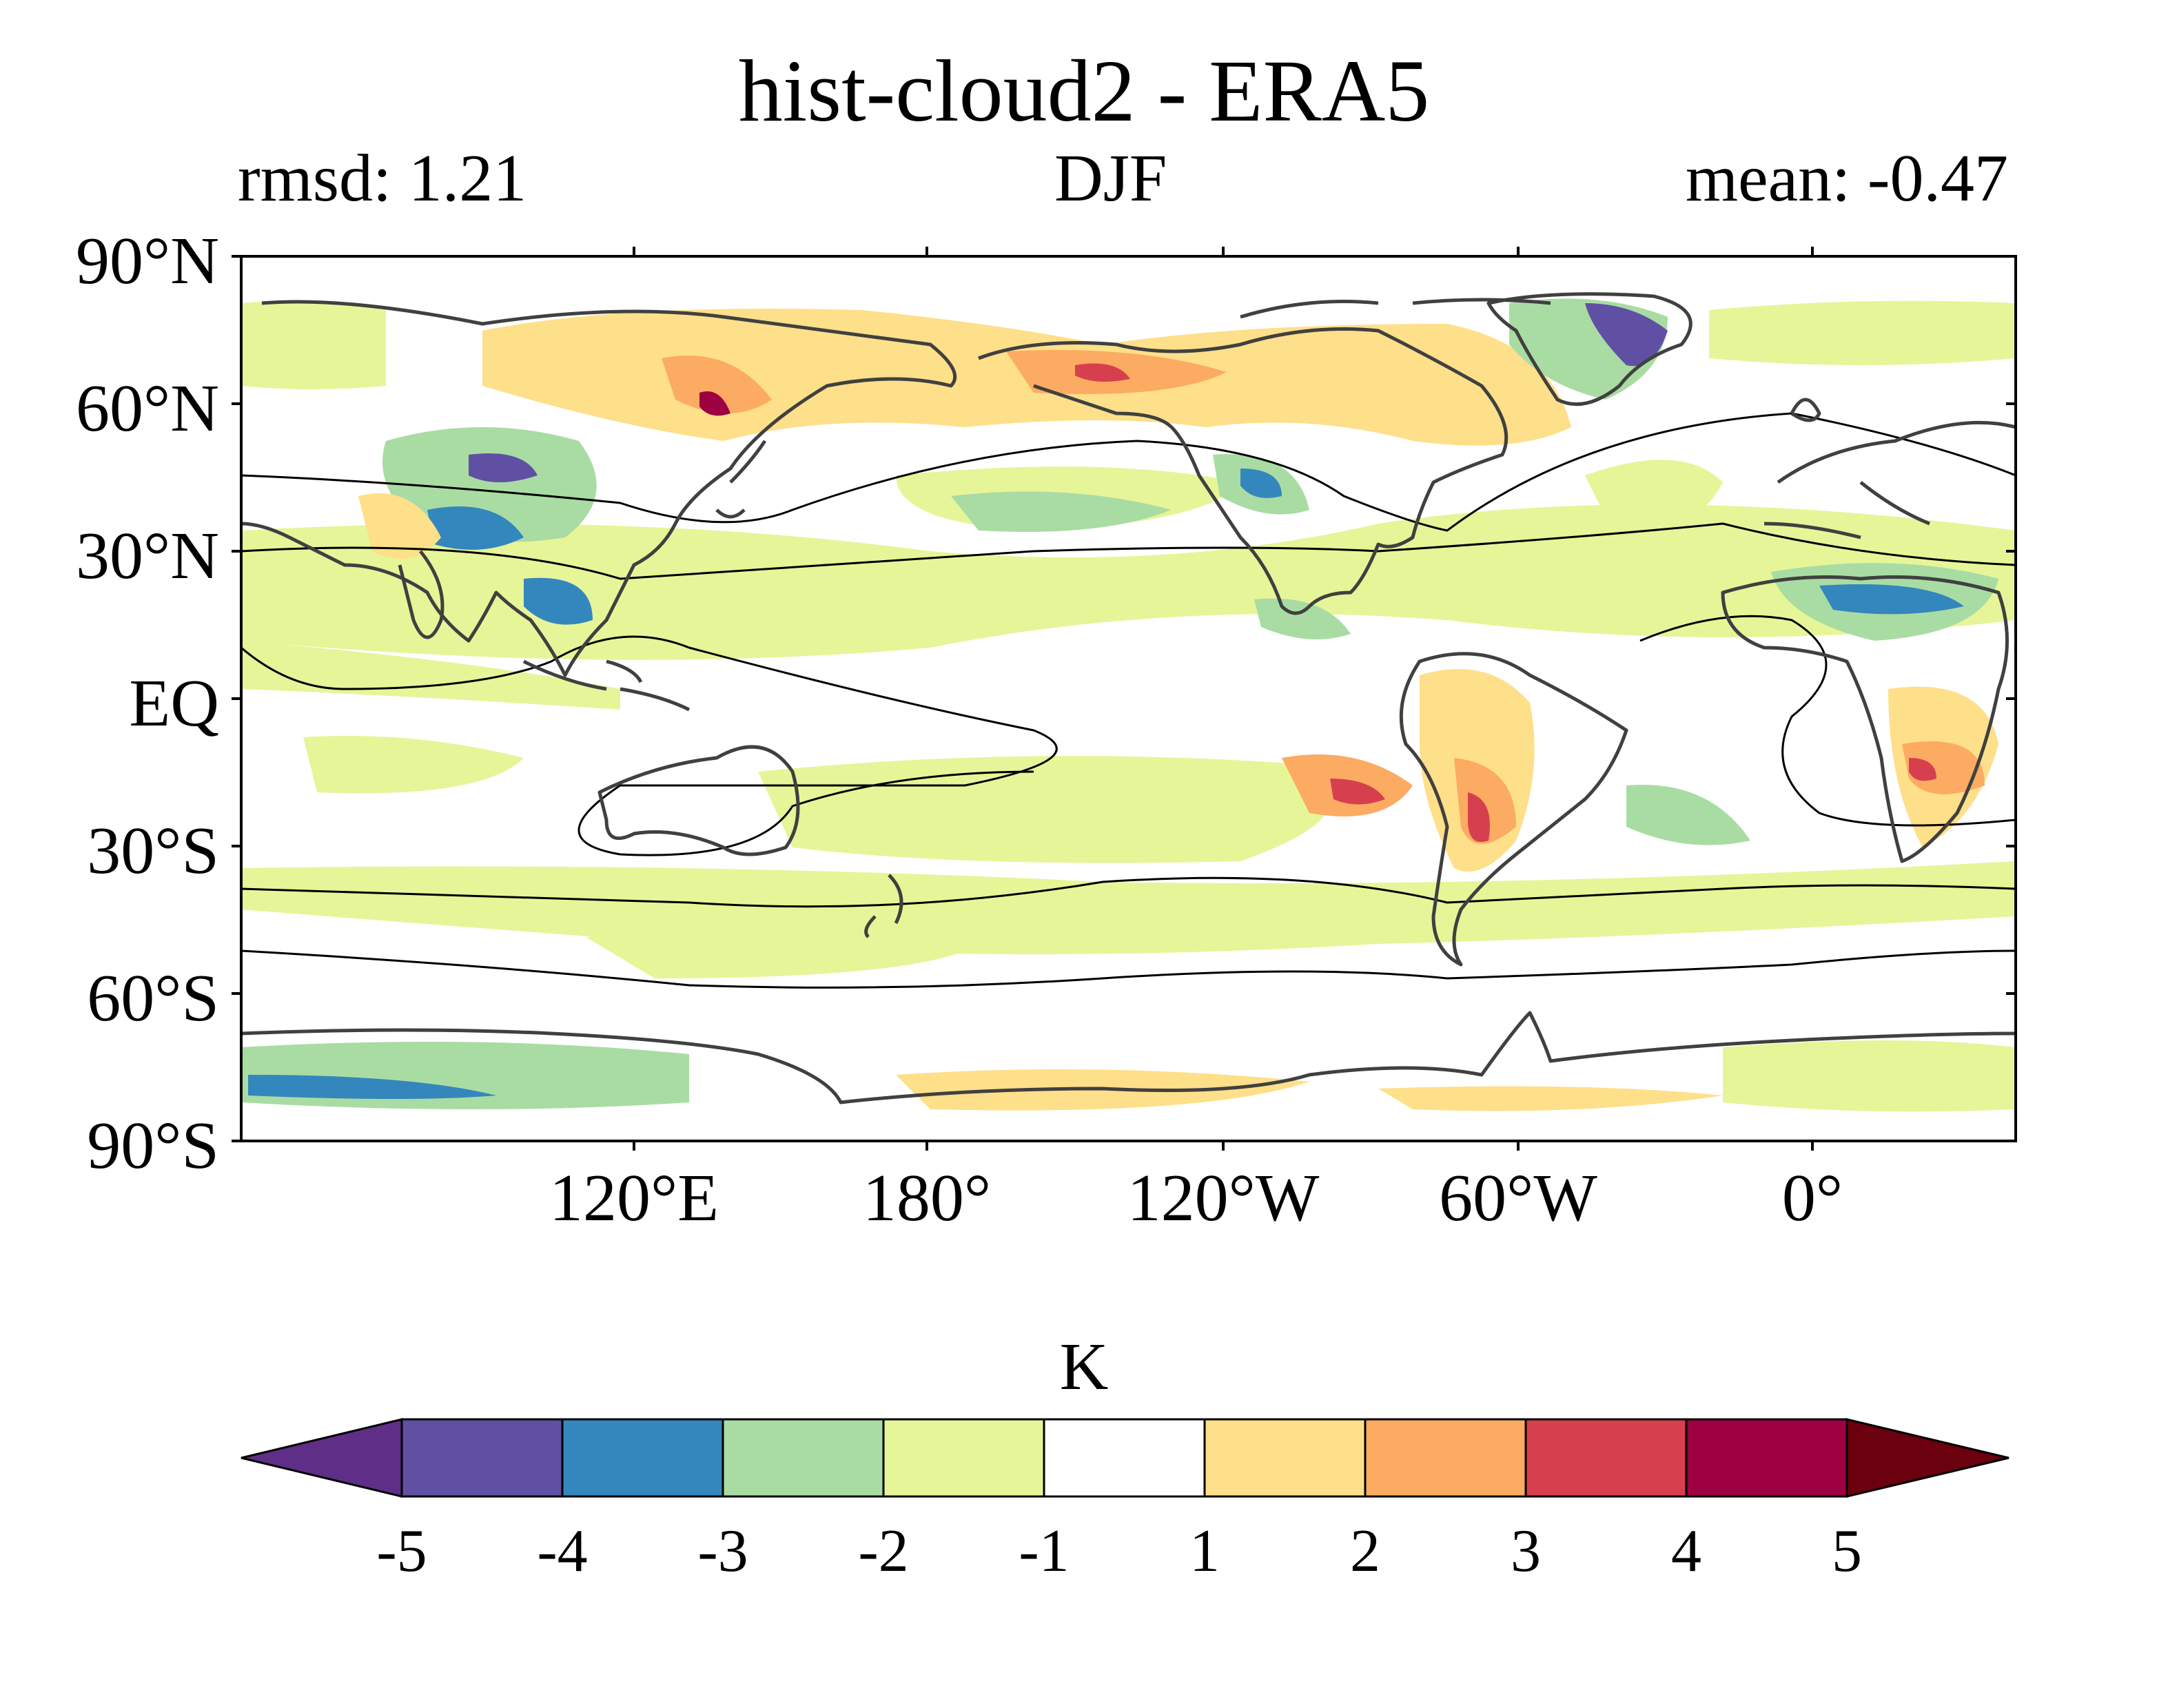  I want to click on chart-title: hist-cloud2 - ERA5, so click(1084, 91).